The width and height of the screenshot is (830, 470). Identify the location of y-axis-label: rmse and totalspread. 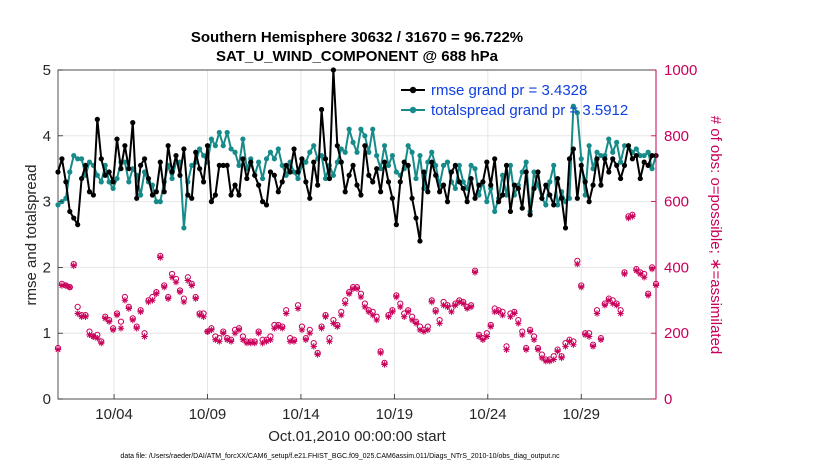
(31, 235).